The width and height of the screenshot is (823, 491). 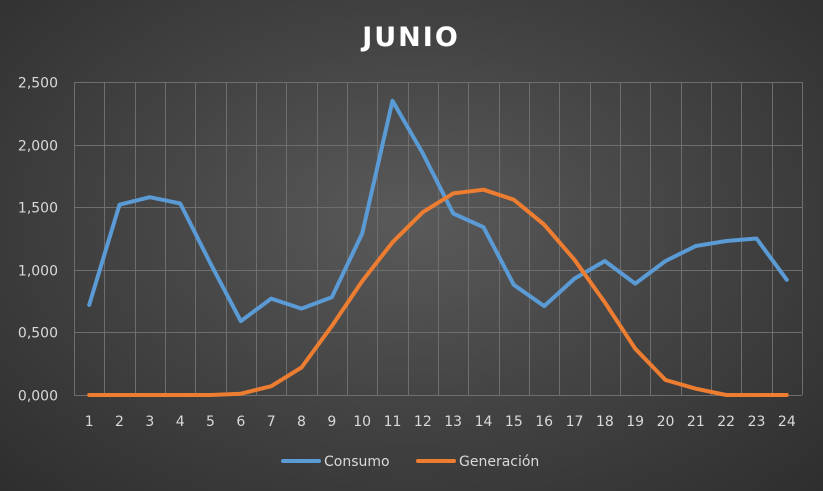 What do you see at coordinates (393, 422) in the screenshot?
I see `x-tick-label: 11` at bounding box center [393, 422].